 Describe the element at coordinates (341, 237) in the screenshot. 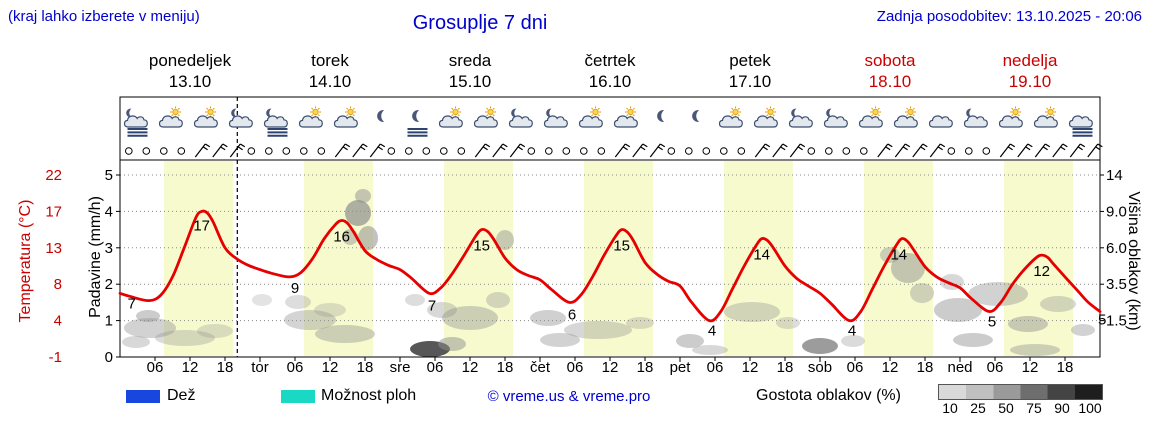

I see `temp-value-label: 16` at that location.